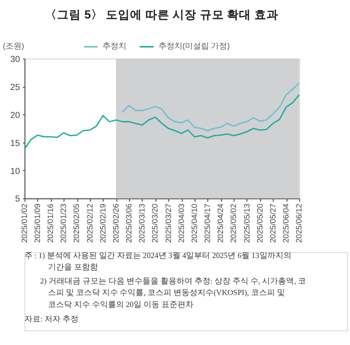 This screenshot has height=345, width=350. Describe the element at coordinates (259, 223) in the screenshot. I see `x-tick-label: 2025/05/20` at that location.